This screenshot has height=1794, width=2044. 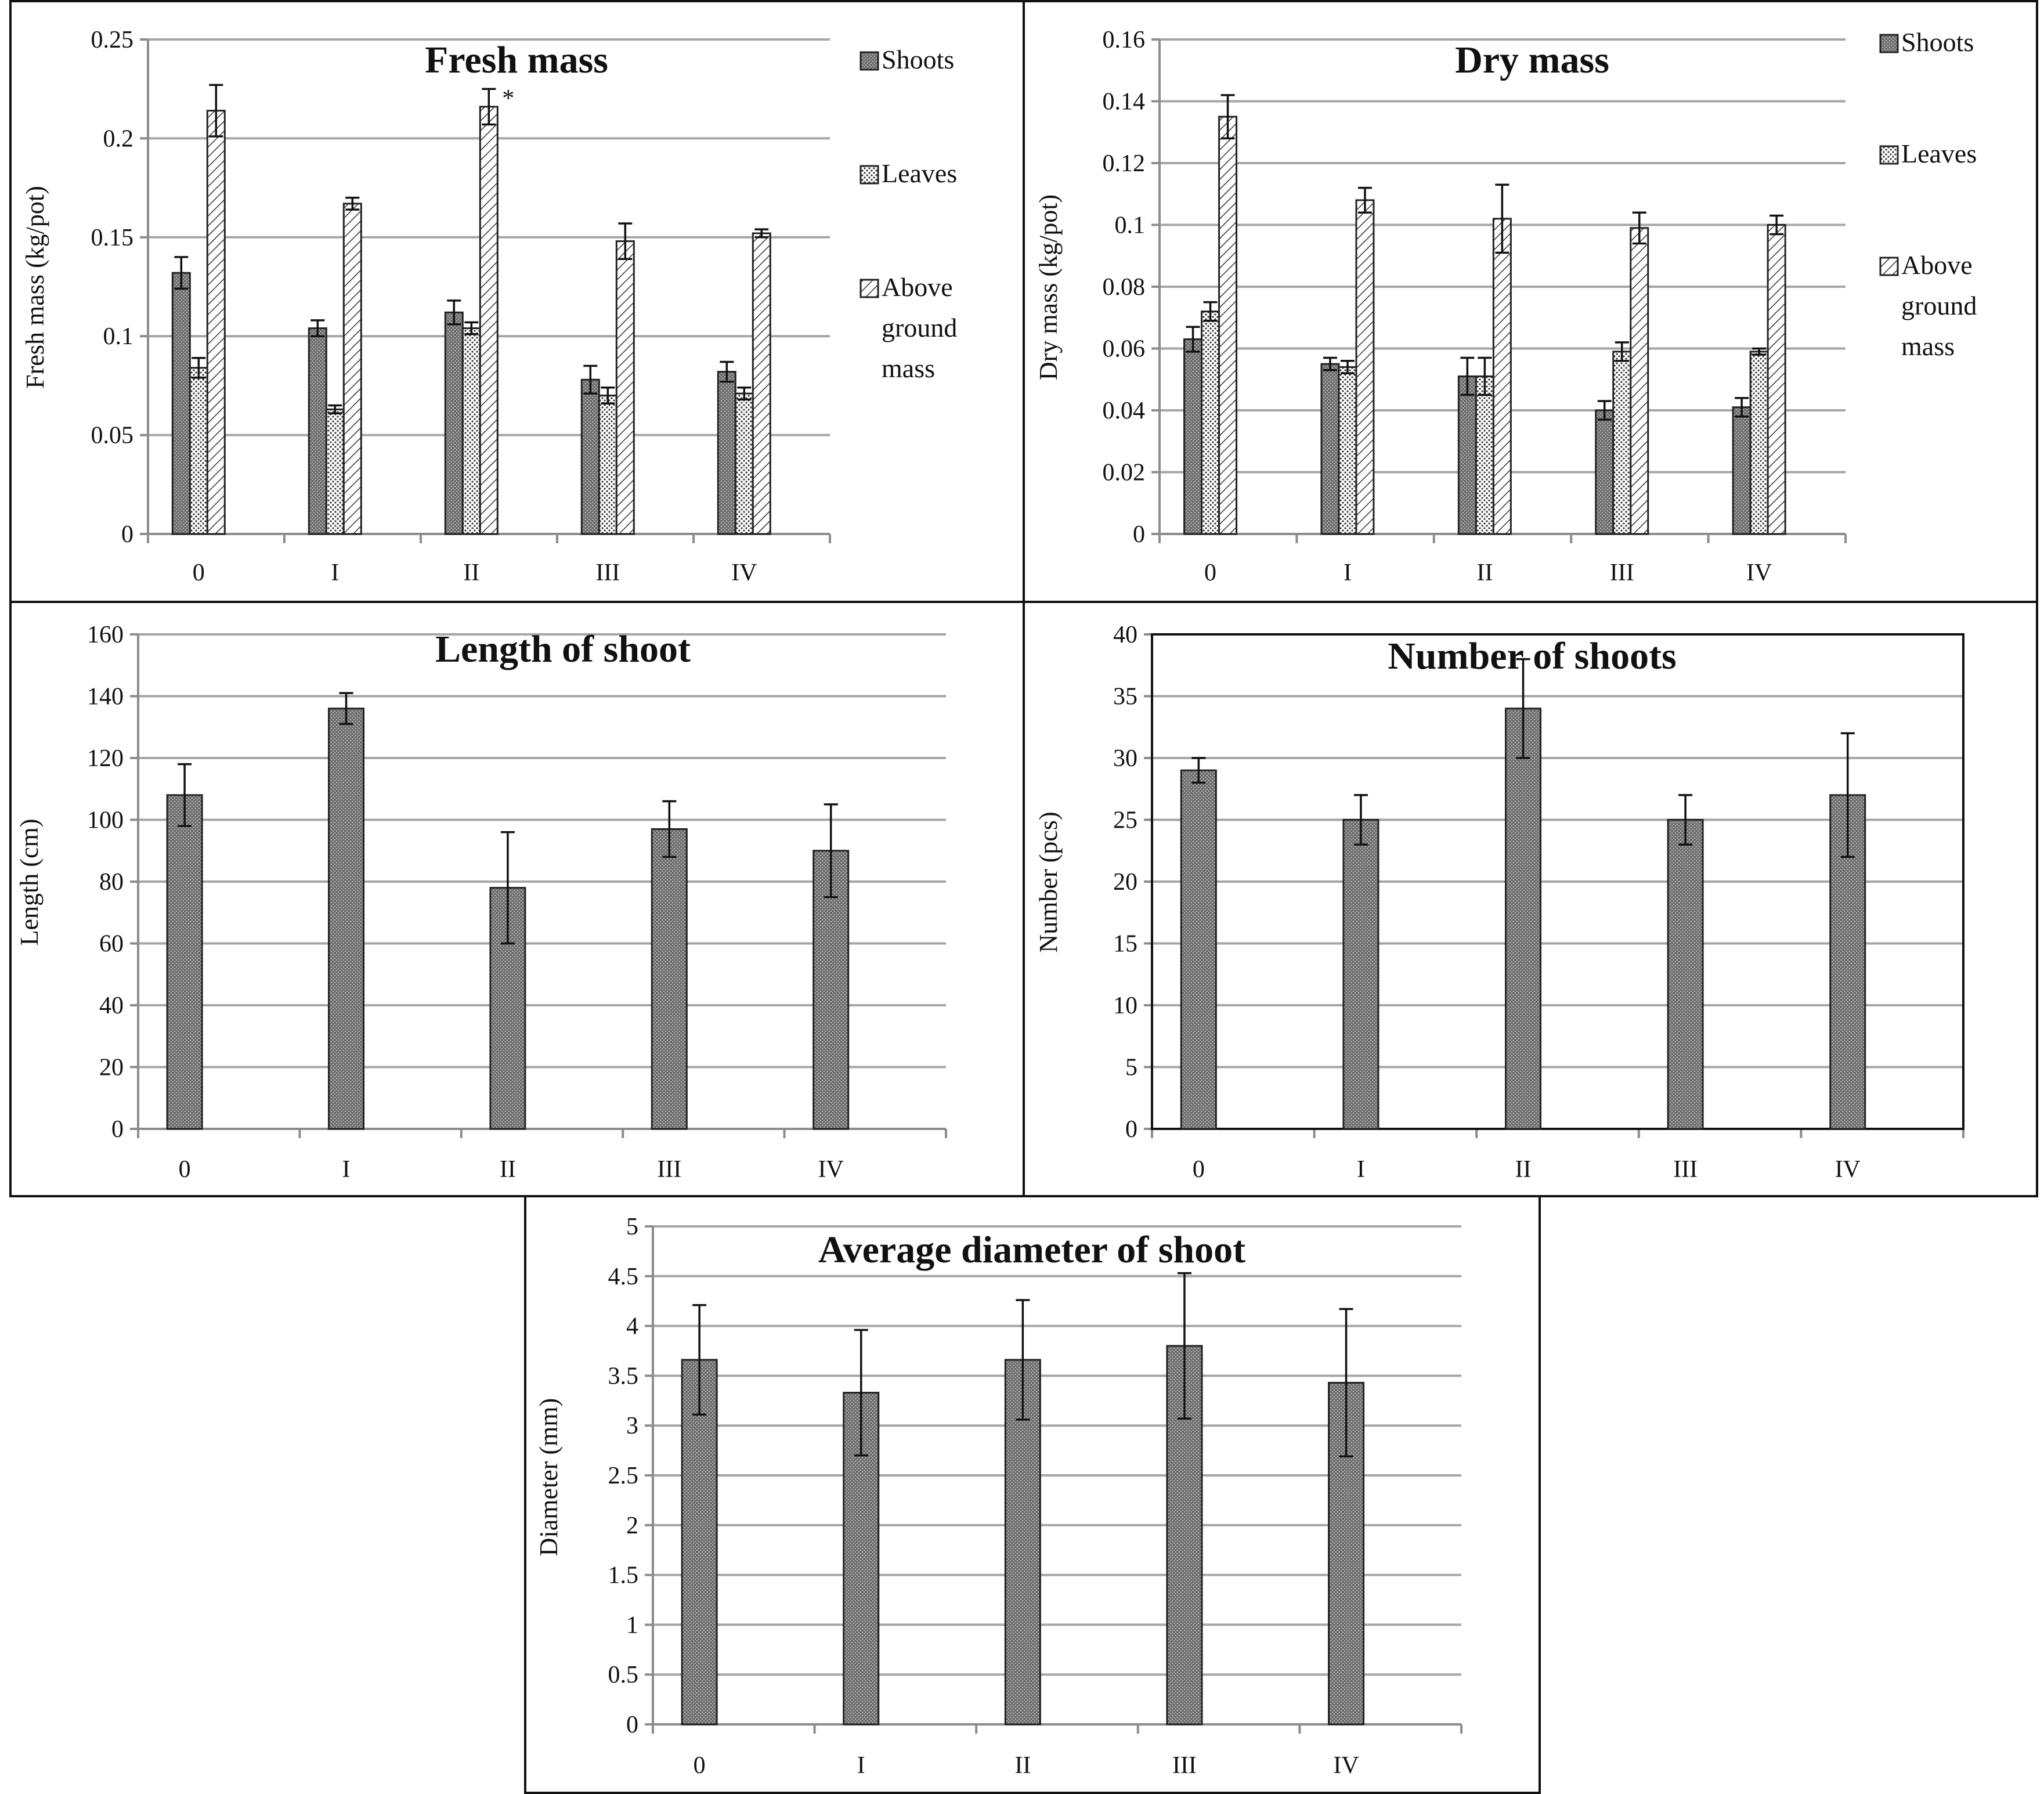 What do you see at coordinates (106, 635) in the screenshot?
I see `y-tick-label: 160` at bounding box center [106, 635].